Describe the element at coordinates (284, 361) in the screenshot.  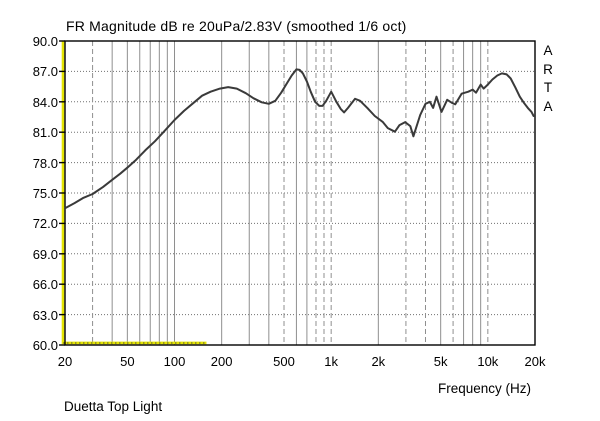
I see `x-tick-label: 500` at that location.